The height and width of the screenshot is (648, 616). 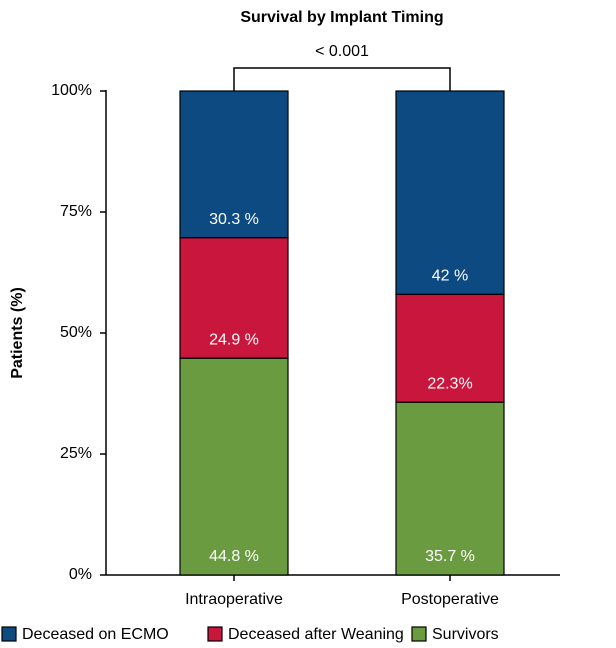 I want to click on y-tick-label: 75%, so click(x=76, y=211).